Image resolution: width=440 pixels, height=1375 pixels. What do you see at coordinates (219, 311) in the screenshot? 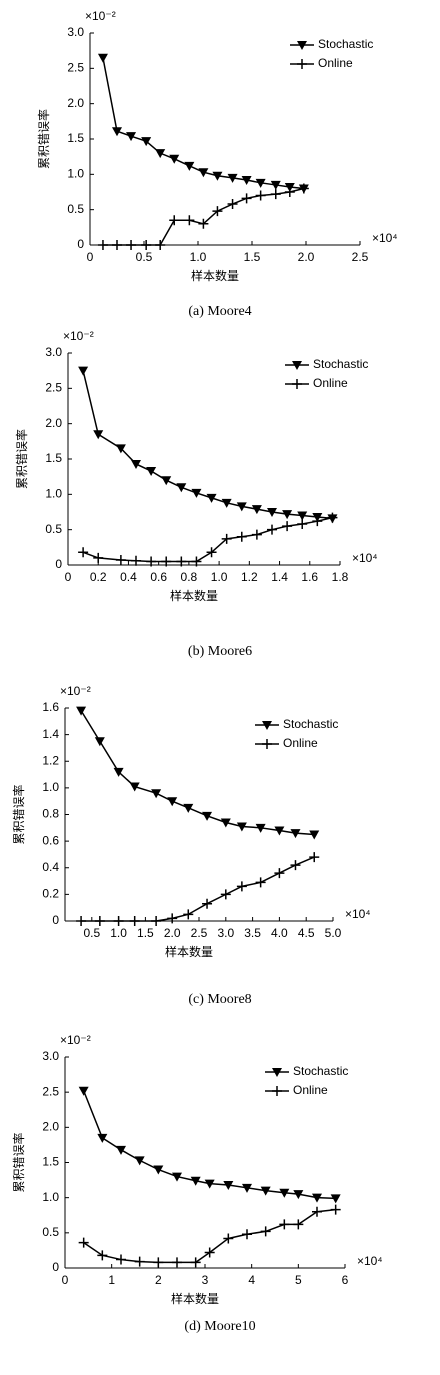
I see `caption: (a) Moore4` at bounding box center [219, 311].